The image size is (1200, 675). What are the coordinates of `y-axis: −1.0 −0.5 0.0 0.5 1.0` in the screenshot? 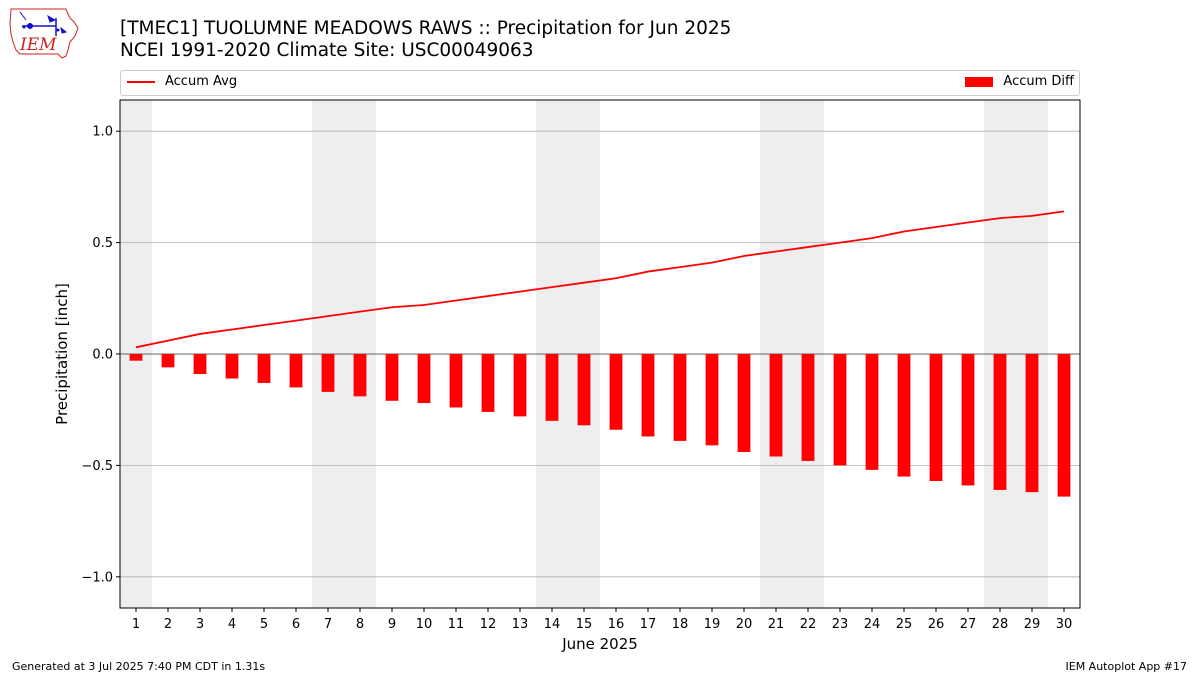 It's located at (100, 355).